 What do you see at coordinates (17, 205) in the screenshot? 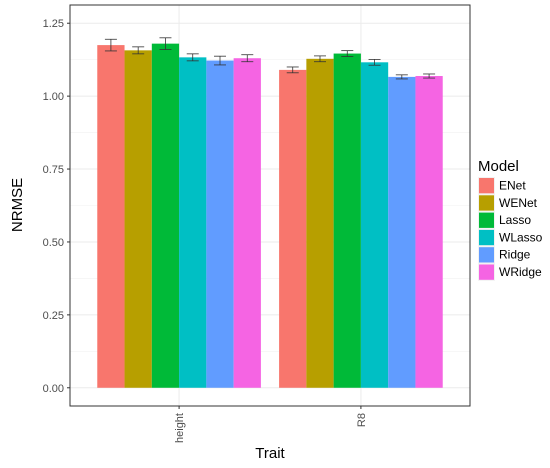
I see `y-axis-title: NRMSE` at bounding box center [17, 205].